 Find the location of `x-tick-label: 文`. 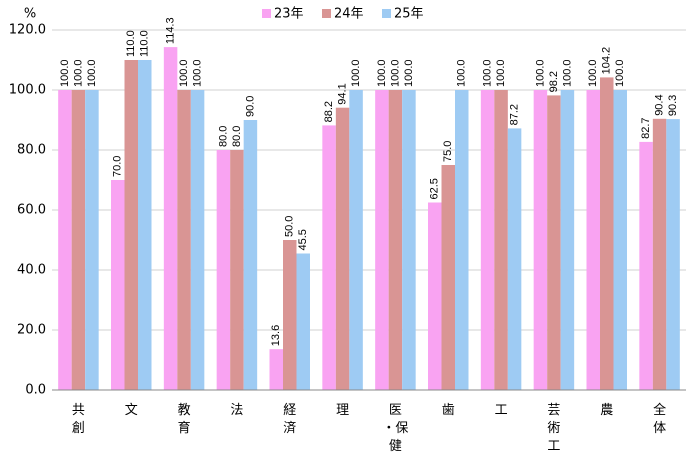

x-tick-label: 文 is located at coordinates (131, 410).